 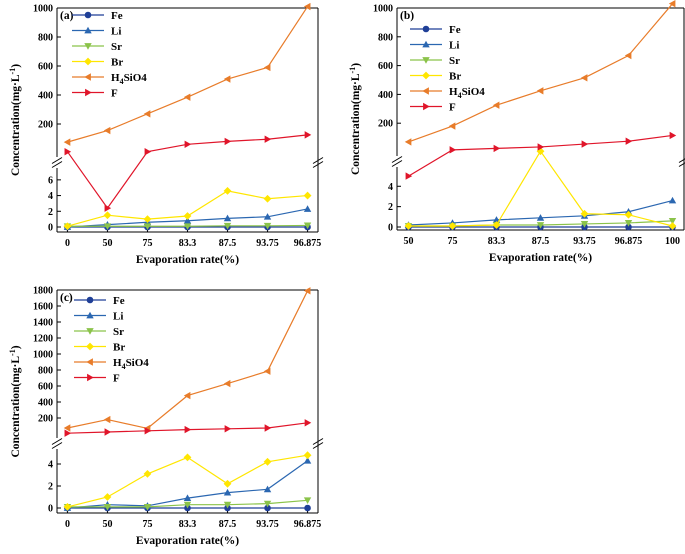 What do you see at coordinates (45, 96) in the screenshot?
I see `y-tick-label: 400` at bounding box center [45, 96].